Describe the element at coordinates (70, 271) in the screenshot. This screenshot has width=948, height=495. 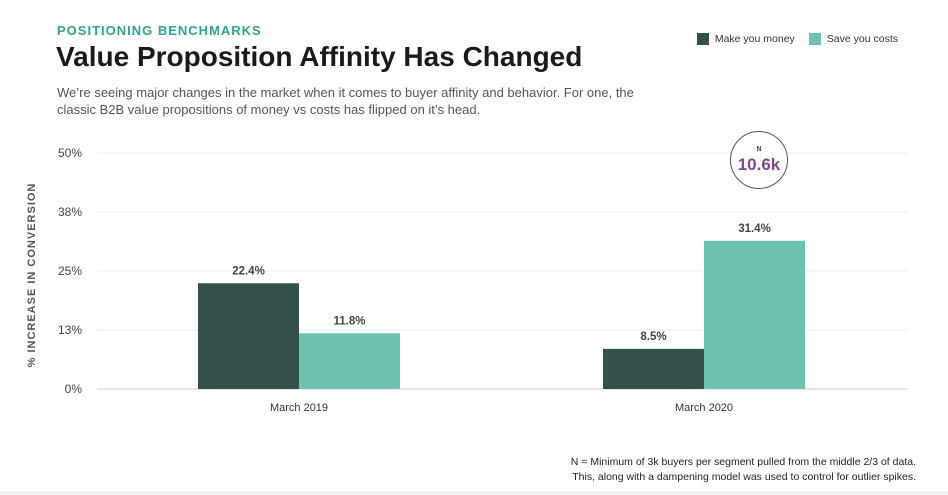
I see `y-tick-label: 25%` at that location.